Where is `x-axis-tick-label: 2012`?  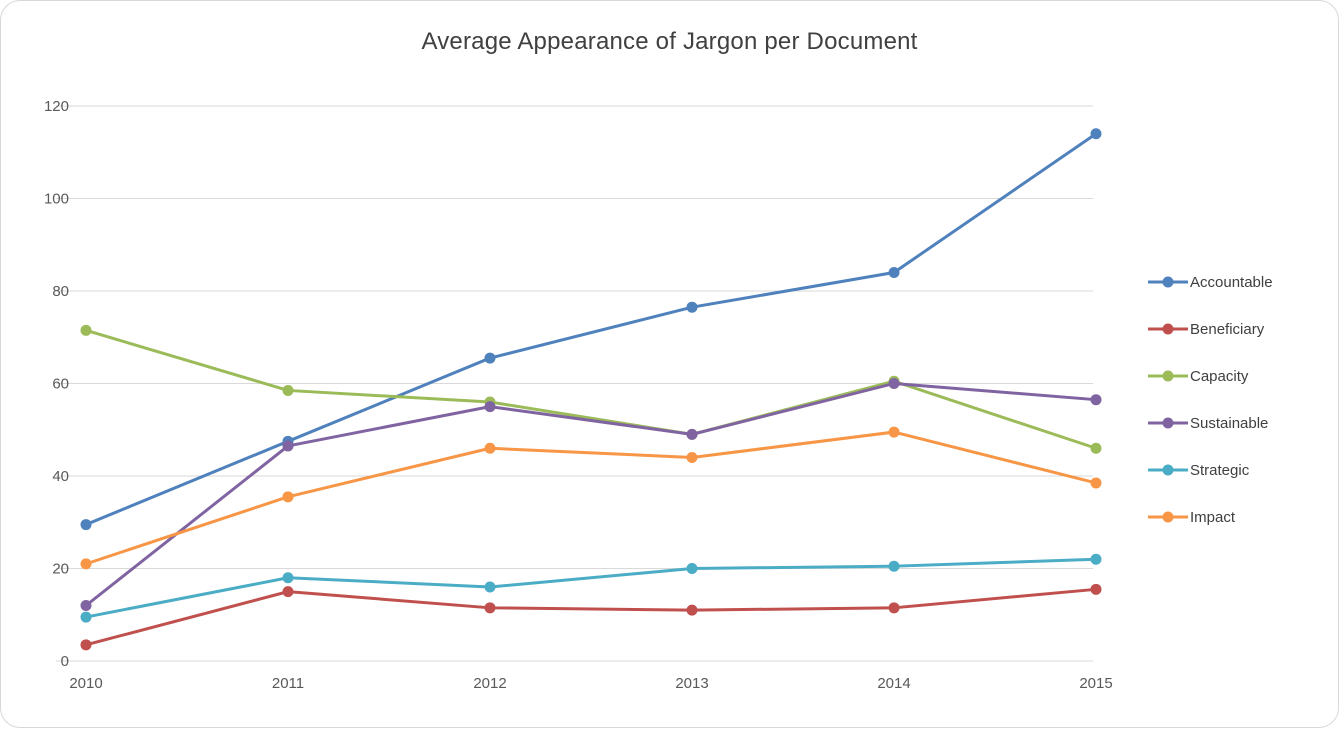
x-axis-tick-label: 2012 is located at coordinates (489, 683).